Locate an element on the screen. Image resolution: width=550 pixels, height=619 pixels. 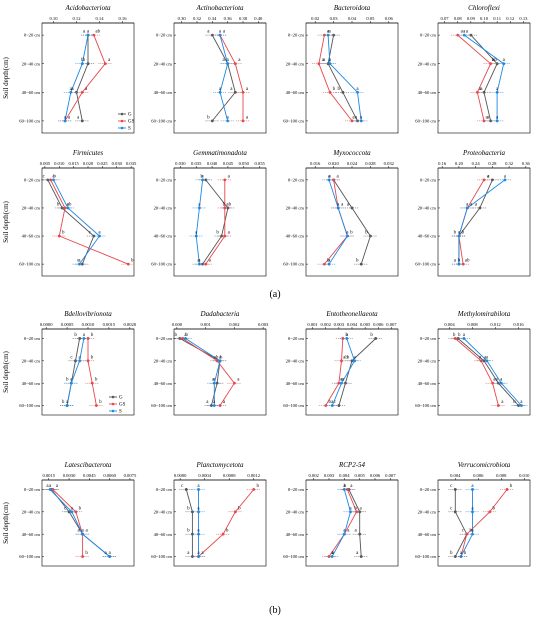
x-tick-label: 0.0010 is located at coordinates (88, 324).